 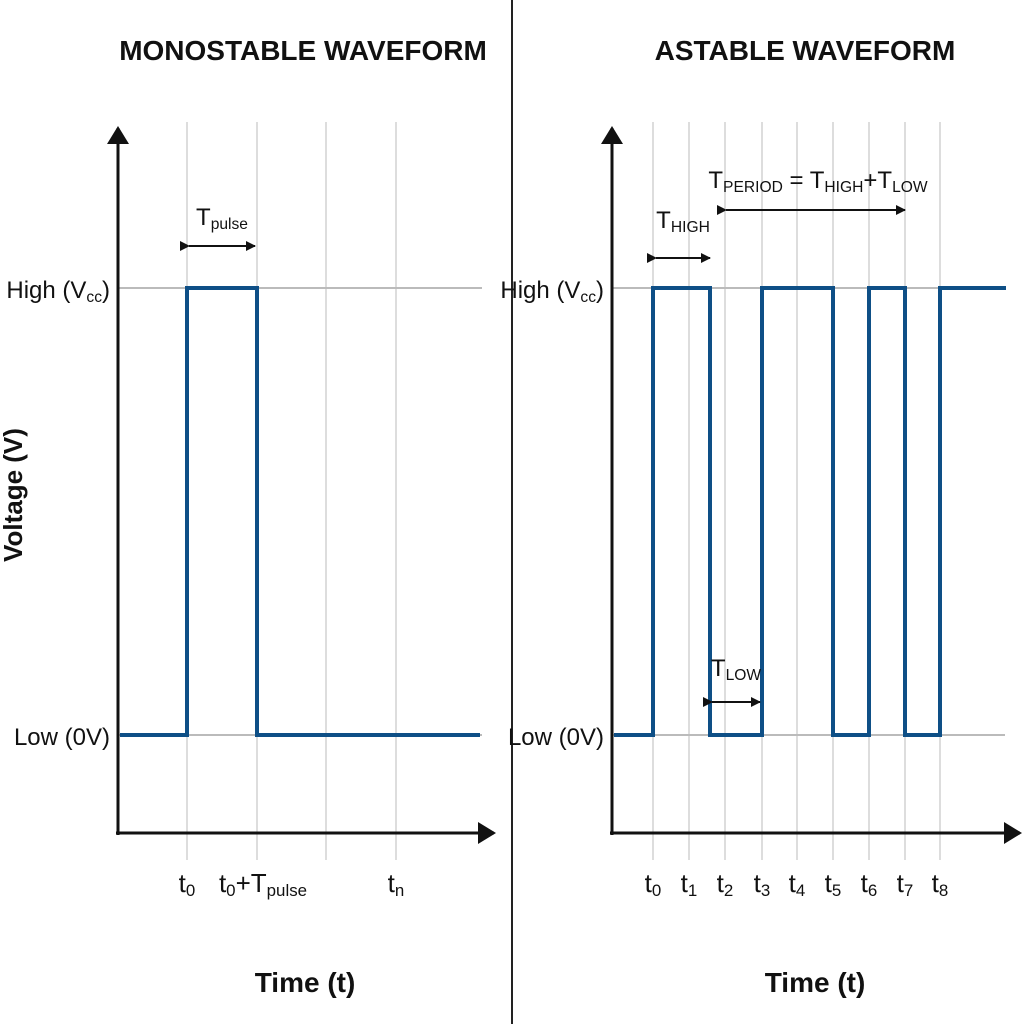 I want to click on time-label: t4, so click(x=797, y=884).